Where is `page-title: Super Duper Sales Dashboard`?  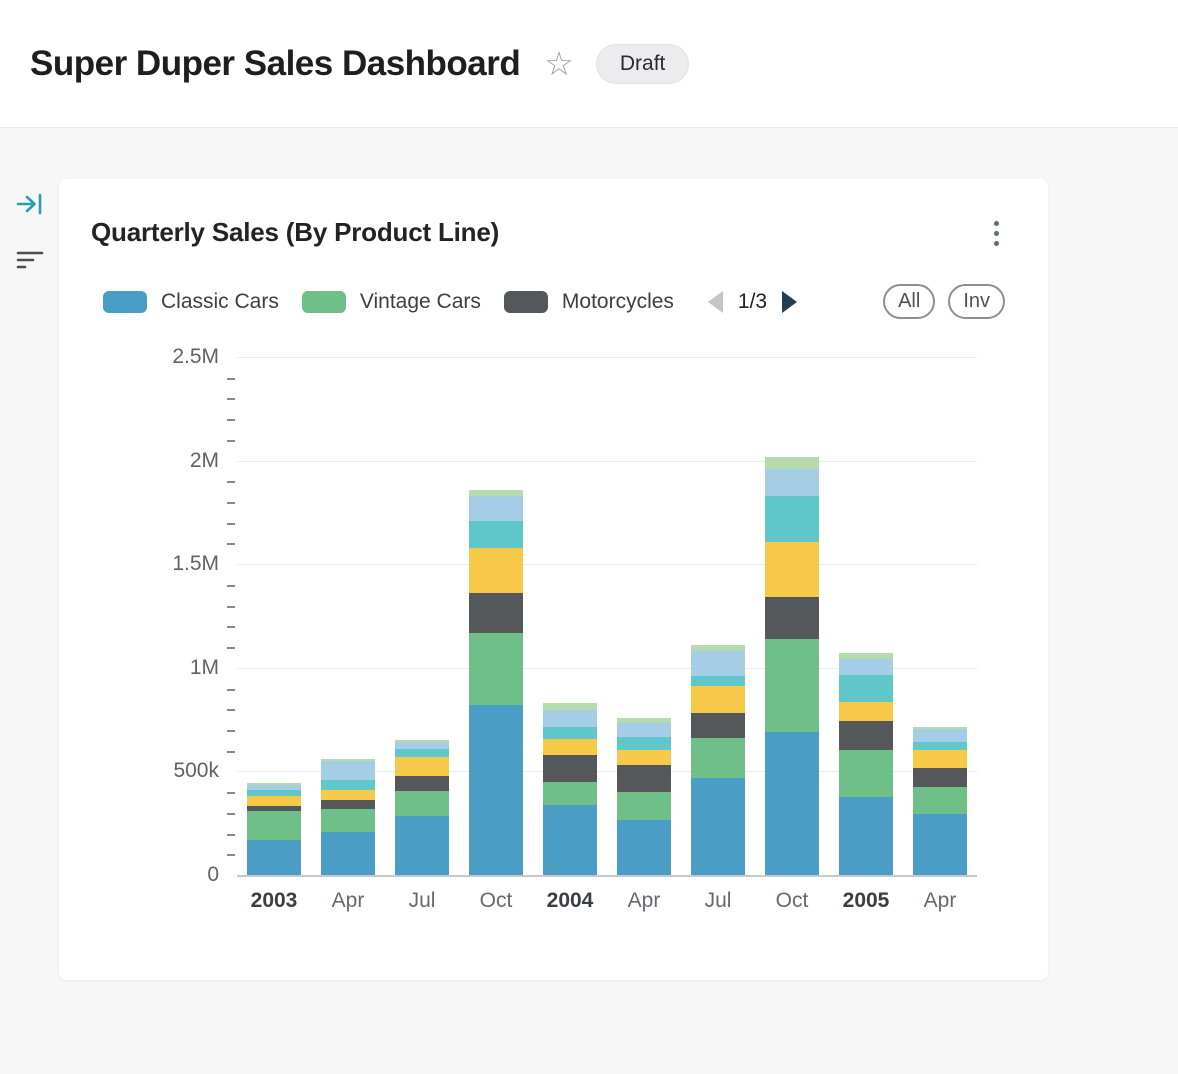 page-title: Super Duper Sales Dashboard is located at coordinates (275, 63).